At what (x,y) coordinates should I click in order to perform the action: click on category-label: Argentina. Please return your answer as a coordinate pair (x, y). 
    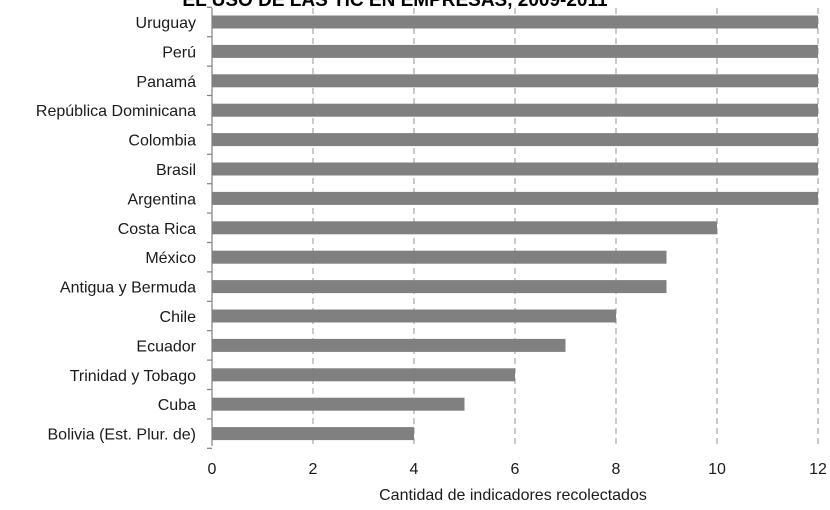
    Looking at the image, I should click on (162, 199).